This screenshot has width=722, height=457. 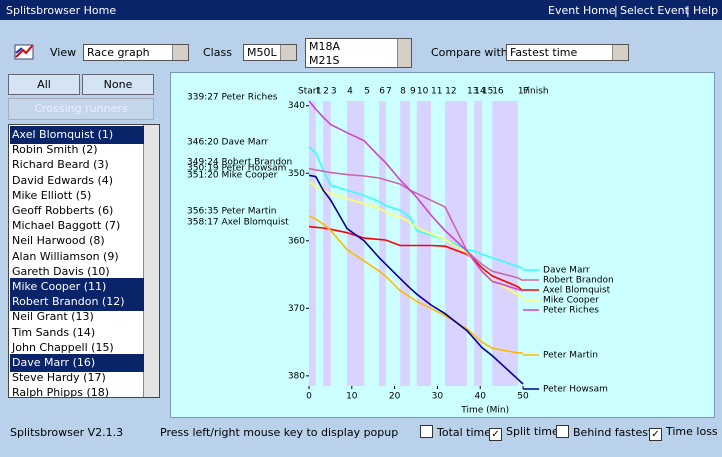 What do you see at coordinates (578, 281) in the screenshot?
I see `legend-label: Robert Brandon` at bounding box center [578, 281].